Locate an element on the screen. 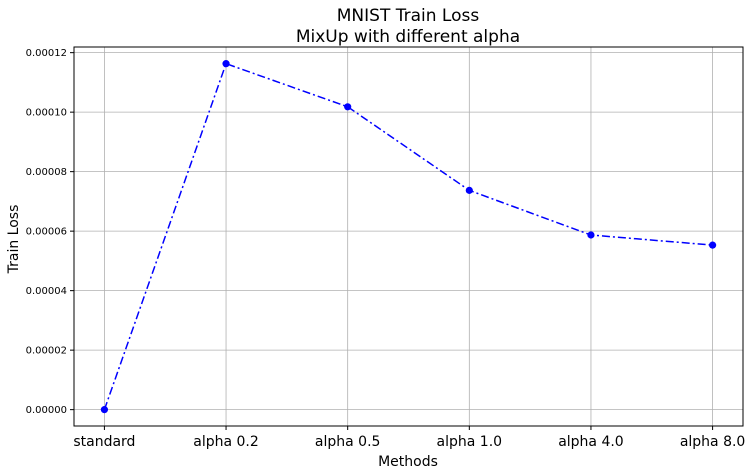 This screenshot has width=752, height=474. chart-title: MNIST Train Loss is located at coordinates (408, 16).